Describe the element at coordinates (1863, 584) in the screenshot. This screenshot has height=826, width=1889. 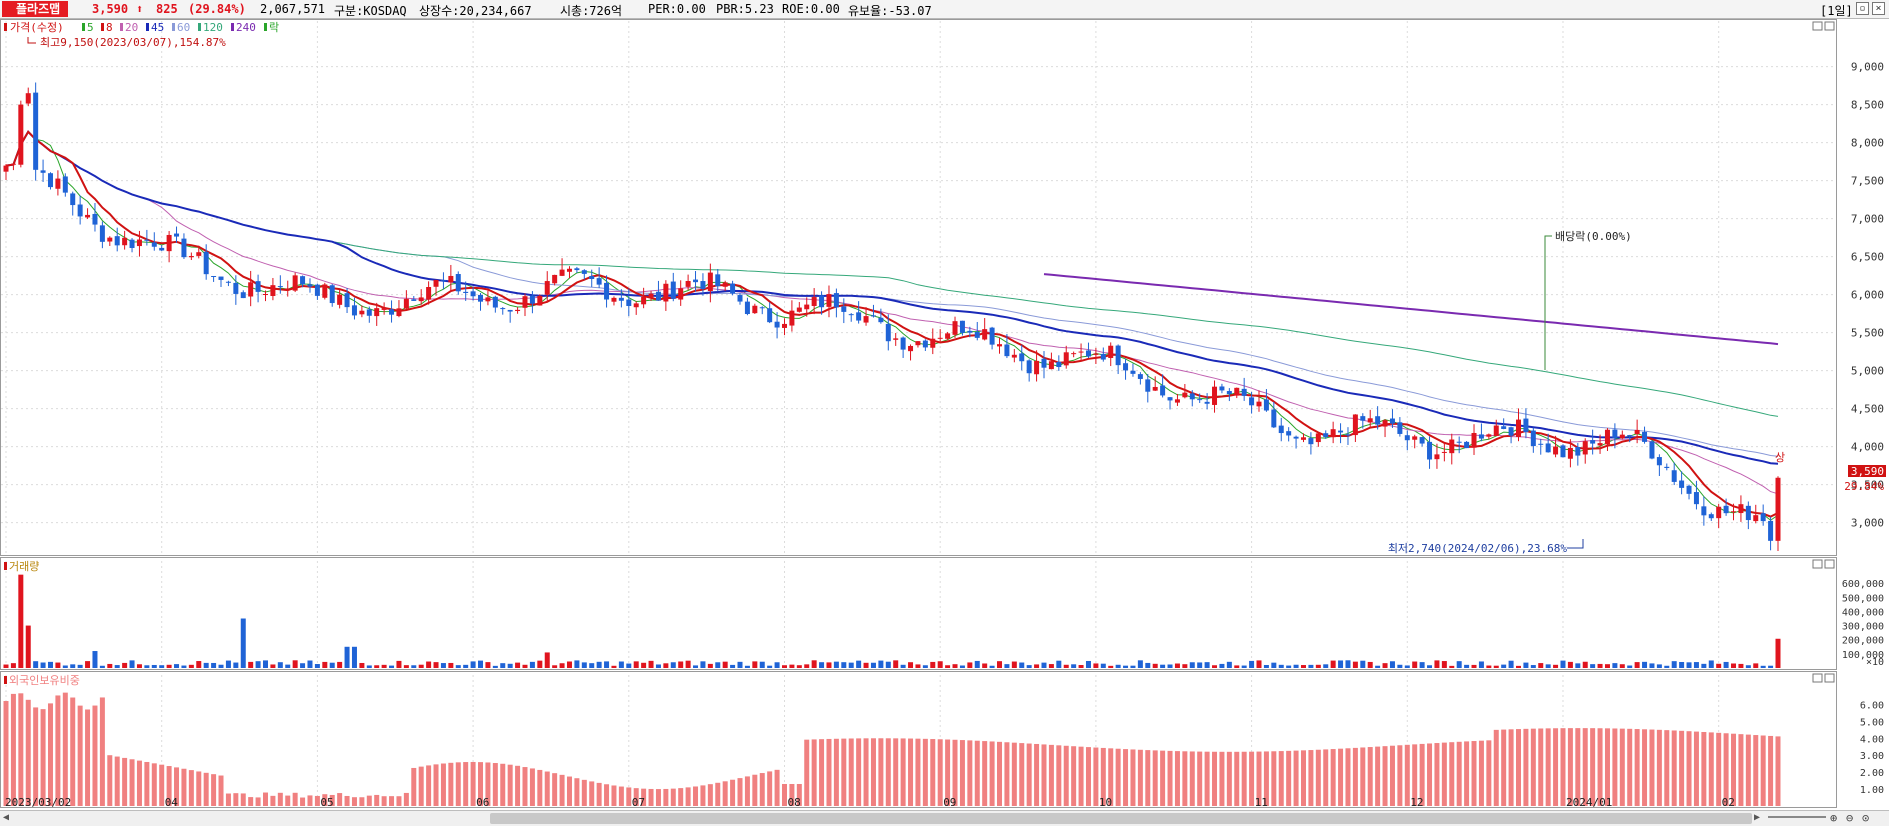
I see `volume-tick-label: 600,000` at that location.